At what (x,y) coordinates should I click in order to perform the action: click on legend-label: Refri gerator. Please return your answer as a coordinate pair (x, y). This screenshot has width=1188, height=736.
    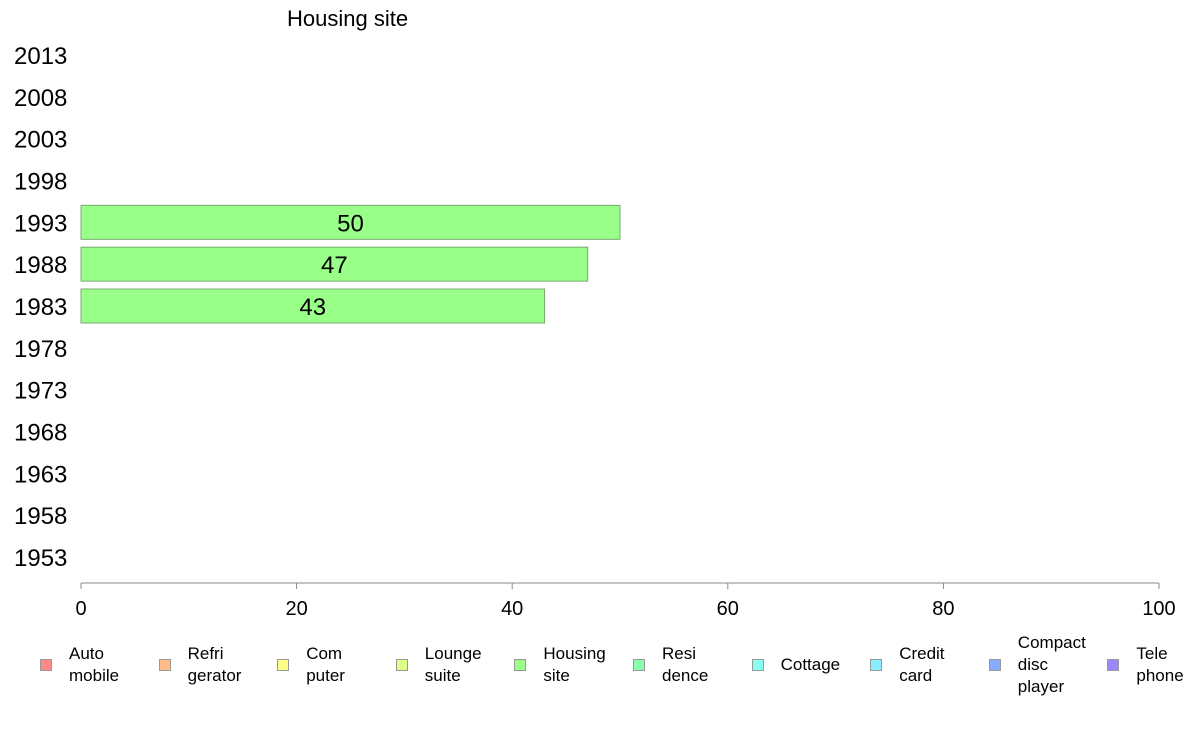
    Looking at the image, I should click on (214, 664).